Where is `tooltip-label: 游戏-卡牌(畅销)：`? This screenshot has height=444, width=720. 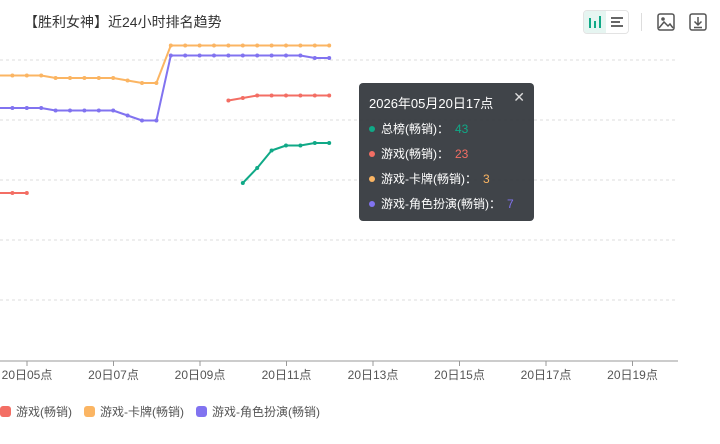 tooltip-label: 游戏-卡牌(畅销)： is located at coordinates (429, 179).